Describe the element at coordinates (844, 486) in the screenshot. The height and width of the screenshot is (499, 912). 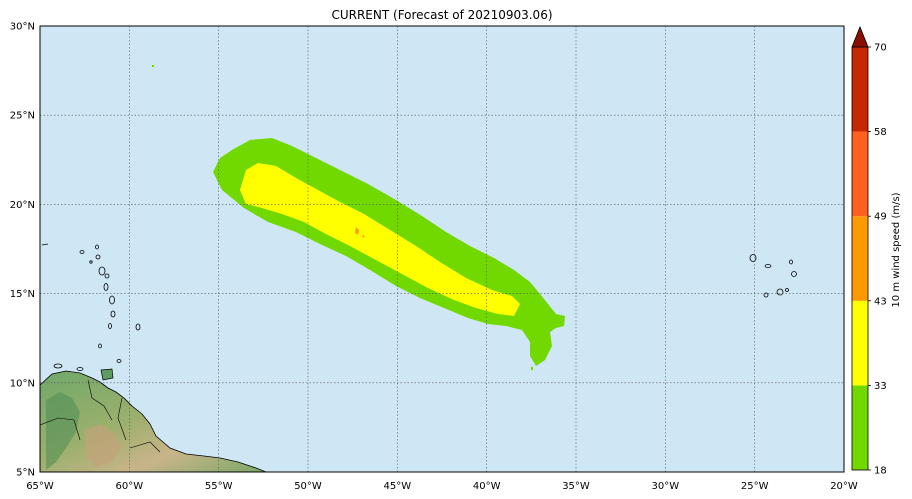
I see `lon-tick-label: 20°W` at that location.